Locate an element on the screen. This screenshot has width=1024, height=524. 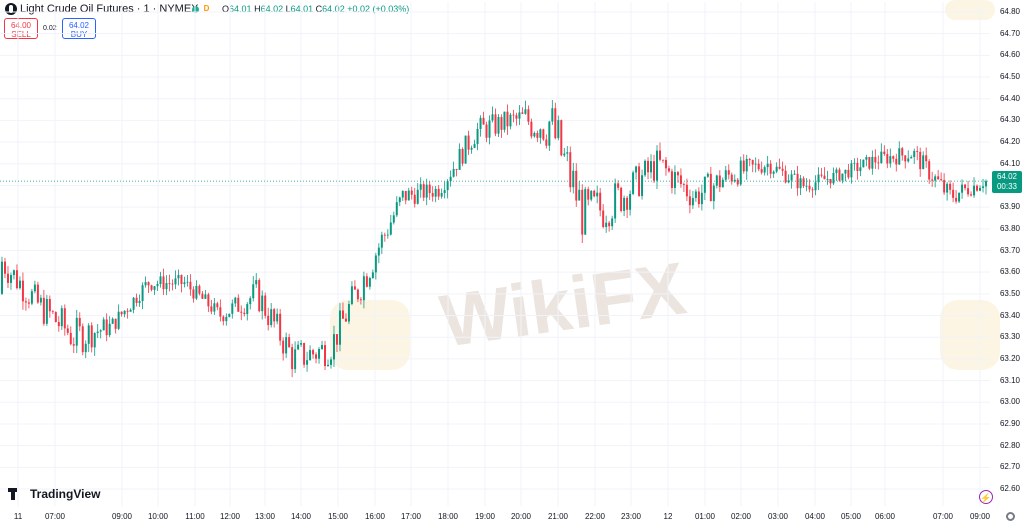
time-tick-label: 01:00 is located at coordinates (705, 516).